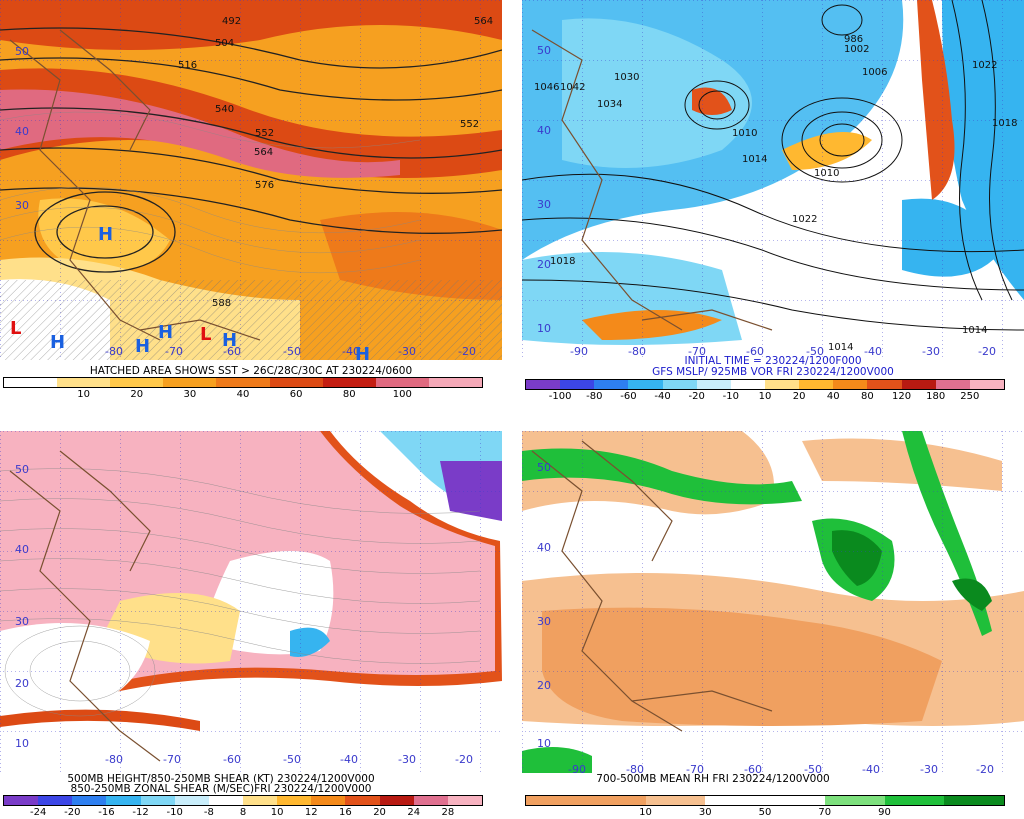 Image resolution: width=1024 pixels, height=819 pixels. What do you see at coordinates (414, 812) in the screenshot?
I see `colorbar-label: 24` at bounding box center [414, 812].